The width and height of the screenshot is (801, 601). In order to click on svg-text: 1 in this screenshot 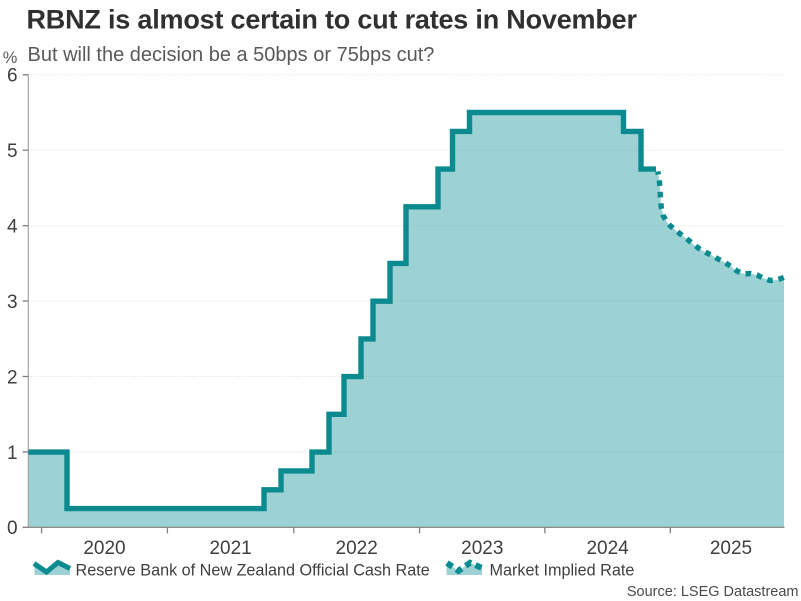, I will do `click(12, 453)`.